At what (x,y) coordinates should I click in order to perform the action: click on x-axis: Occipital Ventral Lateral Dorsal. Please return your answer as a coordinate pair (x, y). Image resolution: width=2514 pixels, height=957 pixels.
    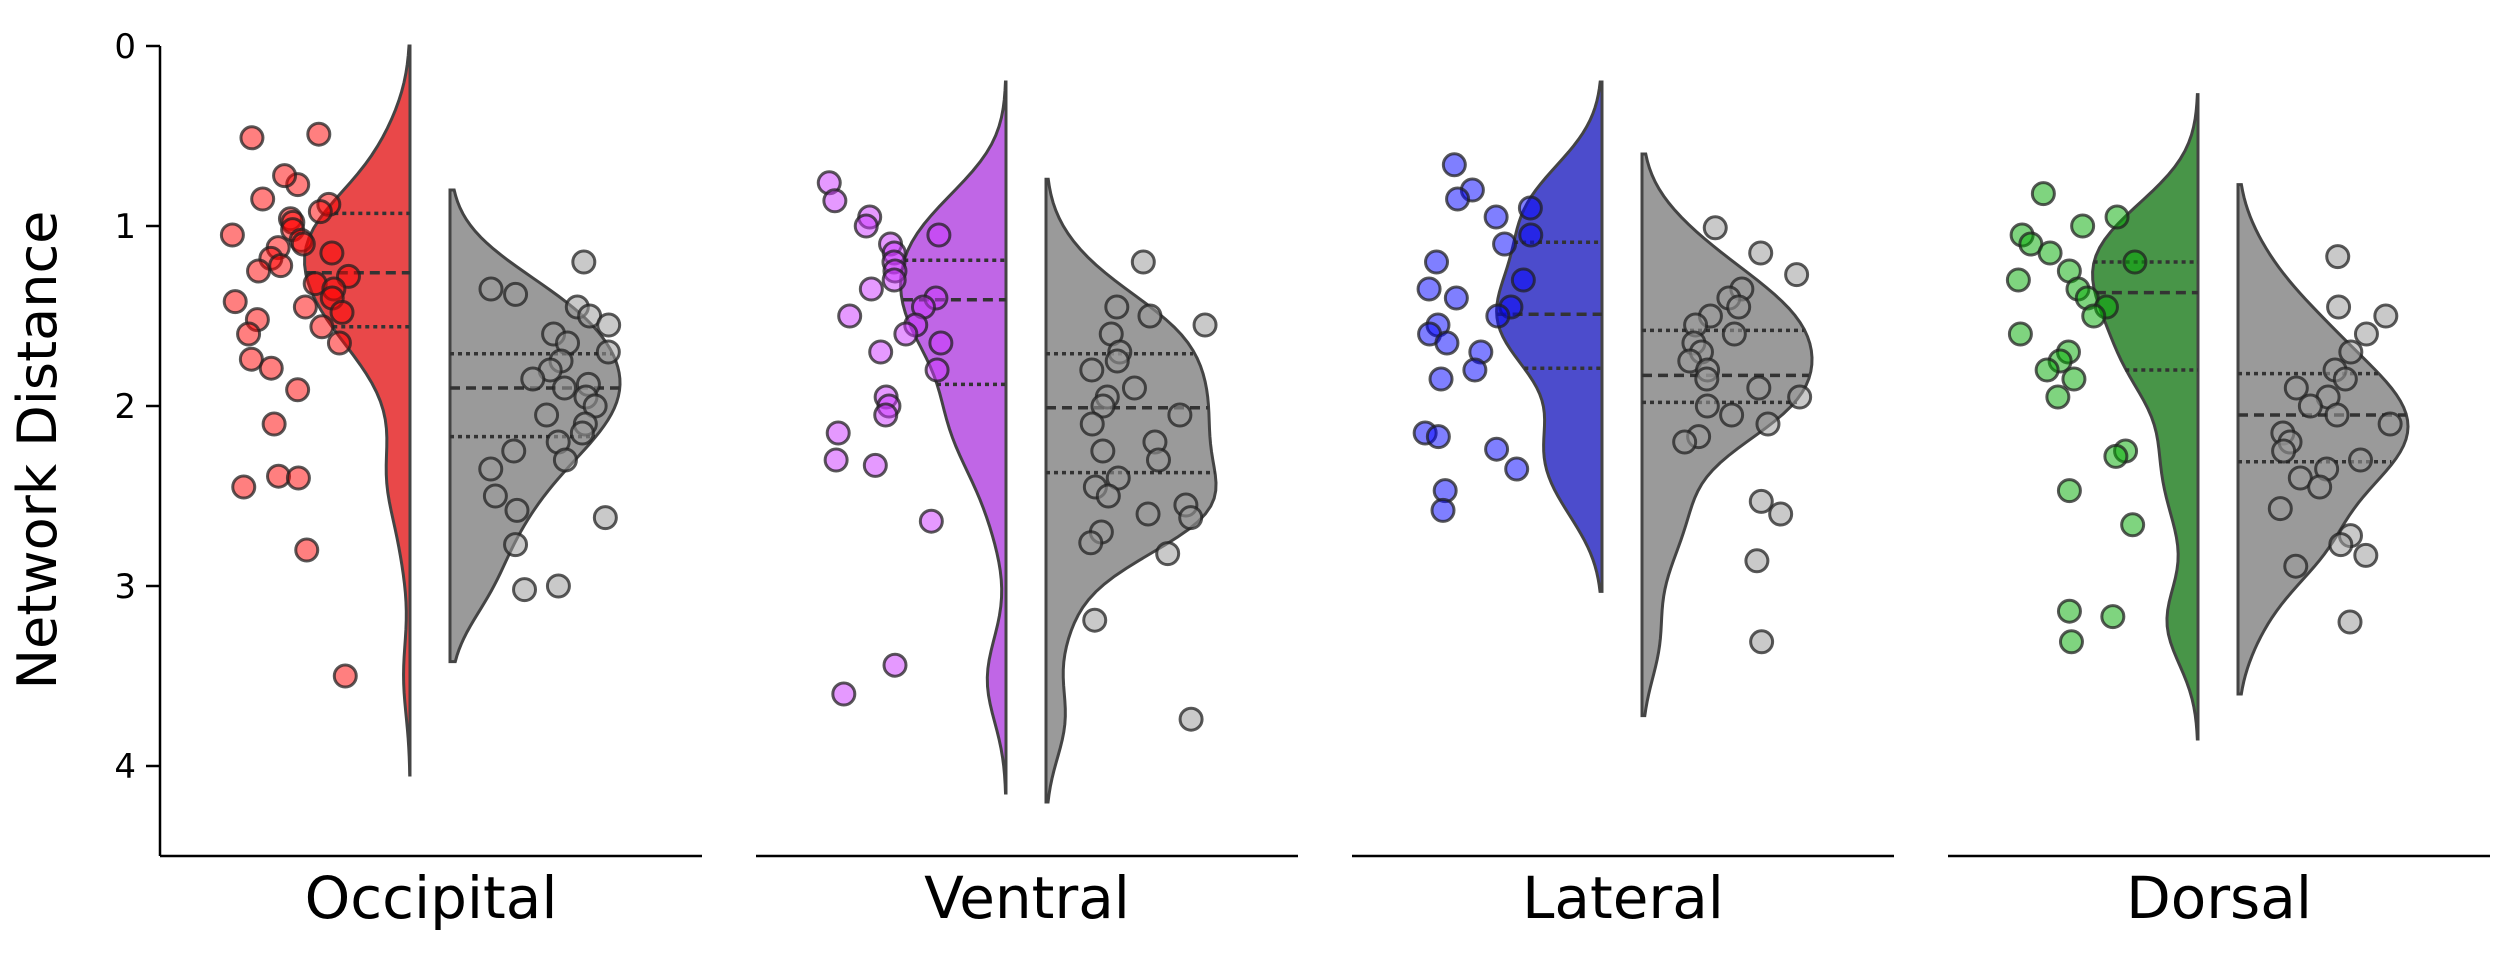
    Looking at the image, I should click on (1325, 893).